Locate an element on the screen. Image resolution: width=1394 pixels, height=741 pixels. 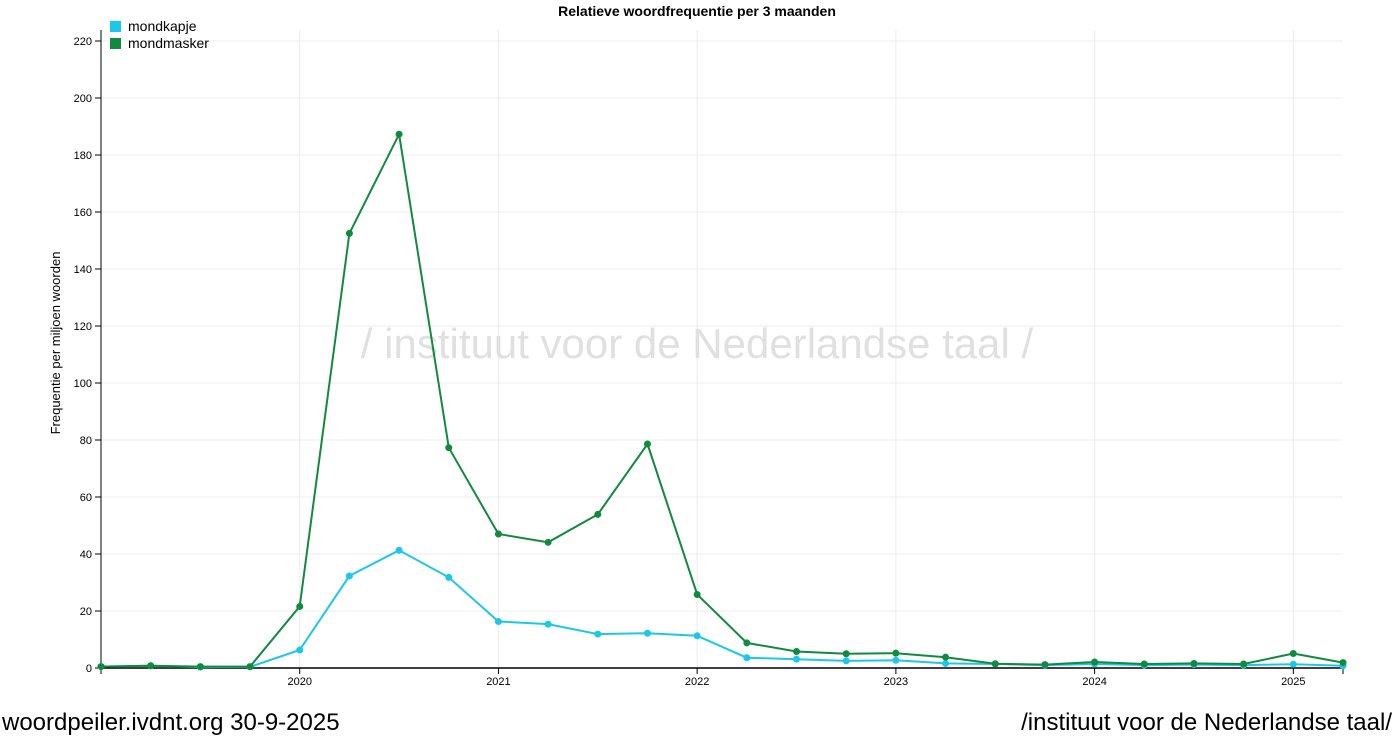
y-tick-label: 180 is located at coordinates (83, 156).